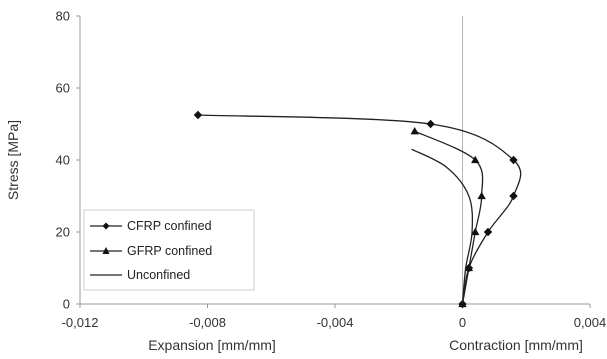 Image resolution: width=607 pixels, height=359 pixels. What do you see at coordinates (590, 322) in the screenshot?
I see `x-tick-label: 0,004` at bounding box center [590, 322].